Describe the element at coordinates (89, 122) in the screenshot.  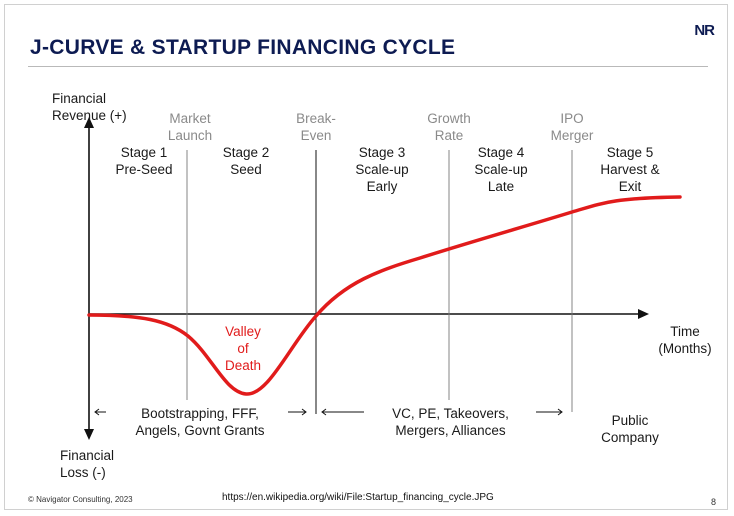
I see `y-axis-arrow-up` at that location.